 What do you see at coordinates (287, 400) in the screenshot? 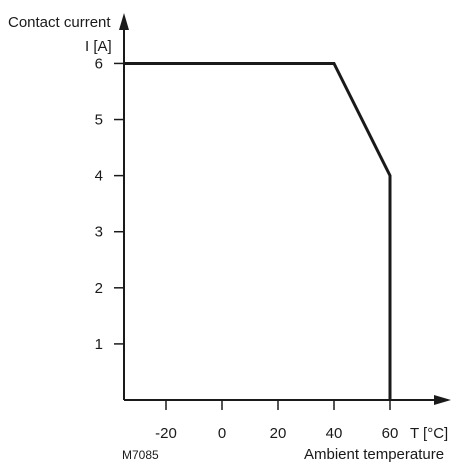
I see `x-axis` at bounding box center [287, 400].